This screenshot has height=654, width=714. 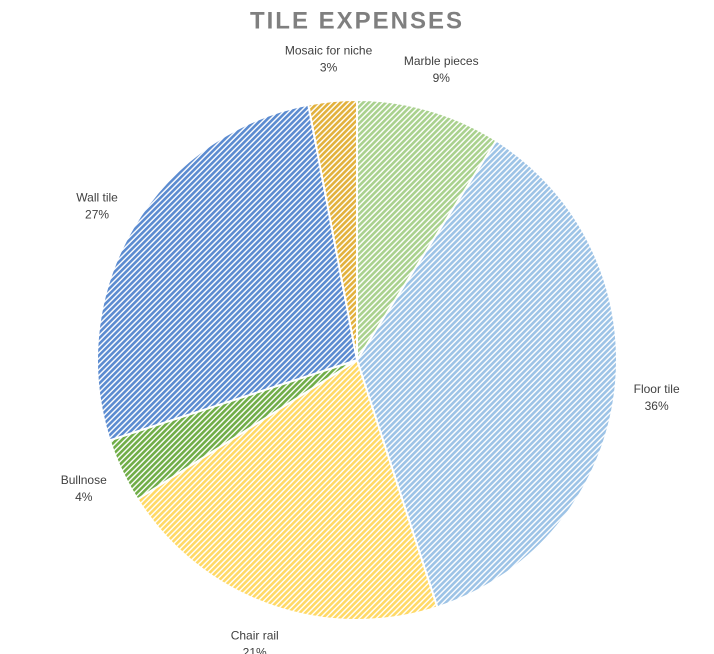 What do you see at coordinates (657, 406) in the screenshot?
I see `slice-value-label: 36%` at bounding box center [657, 406].